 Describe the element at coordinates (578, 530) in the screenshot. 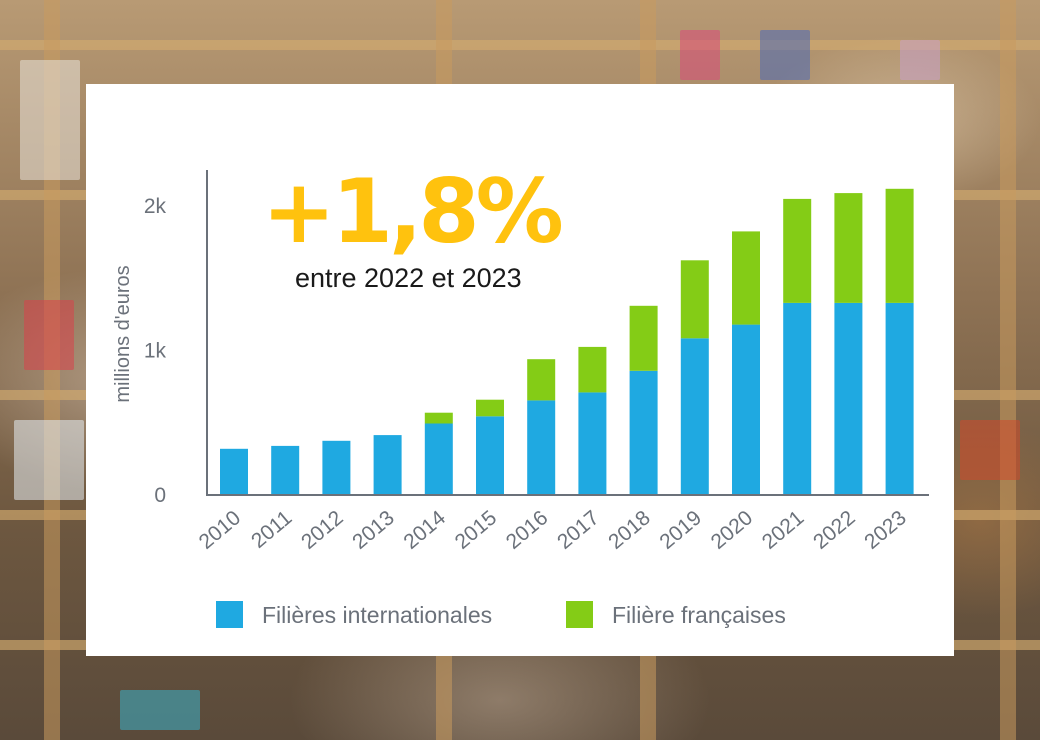

I see `x-tick-label: 2017` at that location.